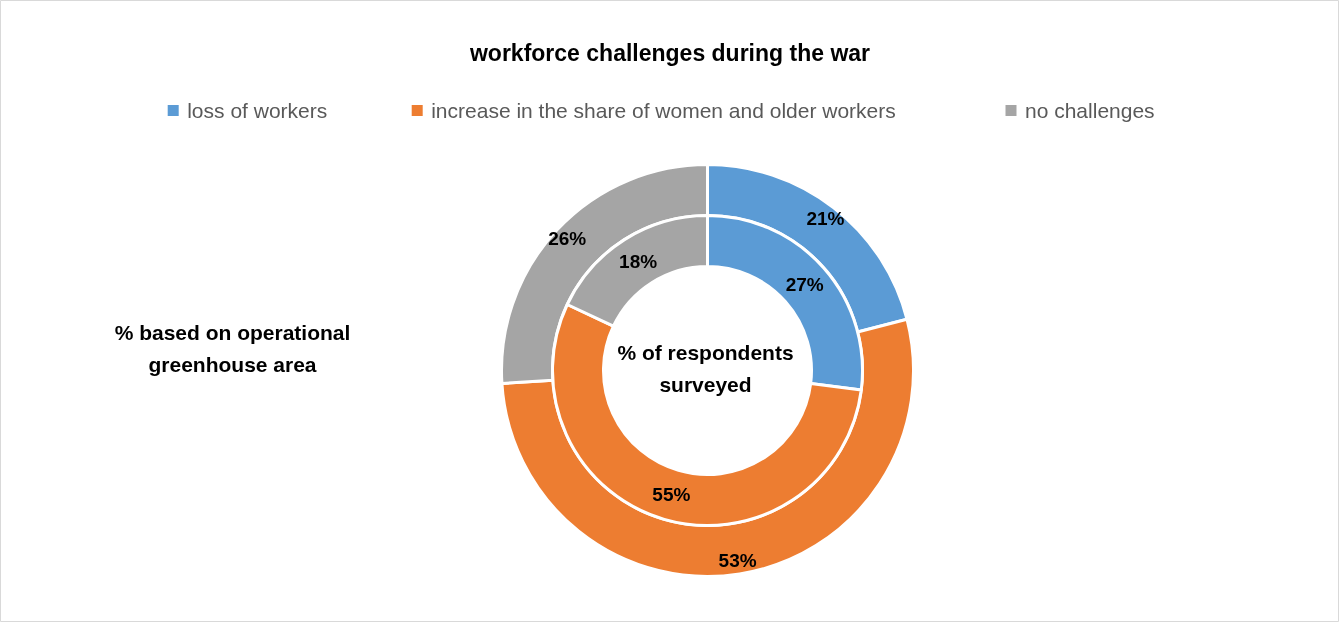  Describe the element at coordinates (705, 368) in the screenshot. I see `slice-label: % of respondents surveyed` at that location.